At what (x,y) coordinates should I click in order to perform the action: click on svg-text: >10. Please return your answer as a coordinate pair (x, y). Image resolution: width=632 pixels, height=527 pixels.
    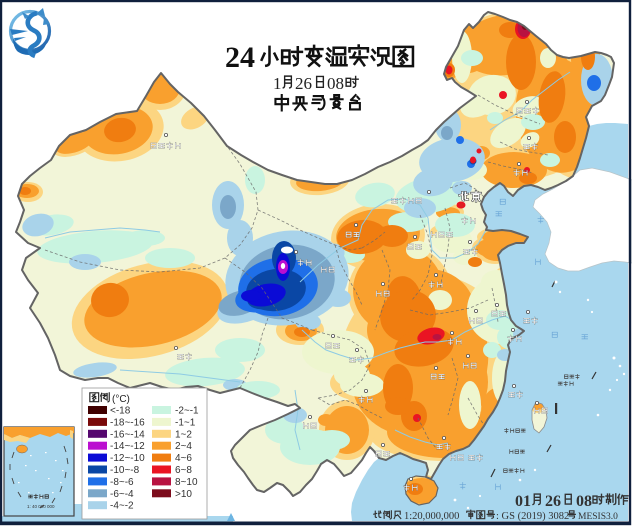
    Looking at the image, I should click on (183, 494).